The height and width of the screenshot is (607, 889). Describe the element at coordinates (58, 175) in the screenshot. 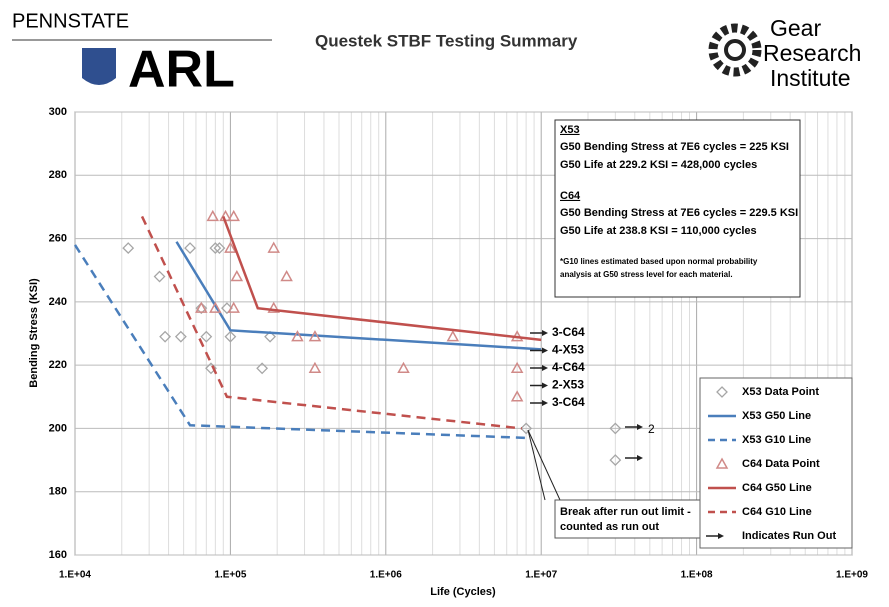

I see `y-tick-label: 280` at that location.